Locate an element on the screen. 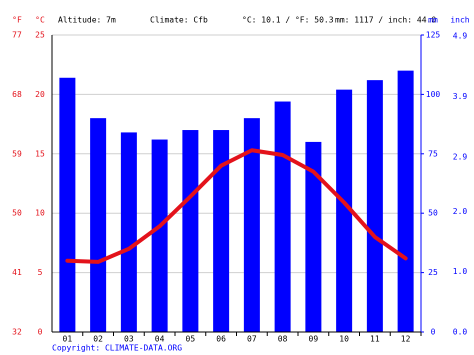 The height and width of the screenshot is (355, 474). inch-tick-label: 0.0 is located at coordinates (460, 332).